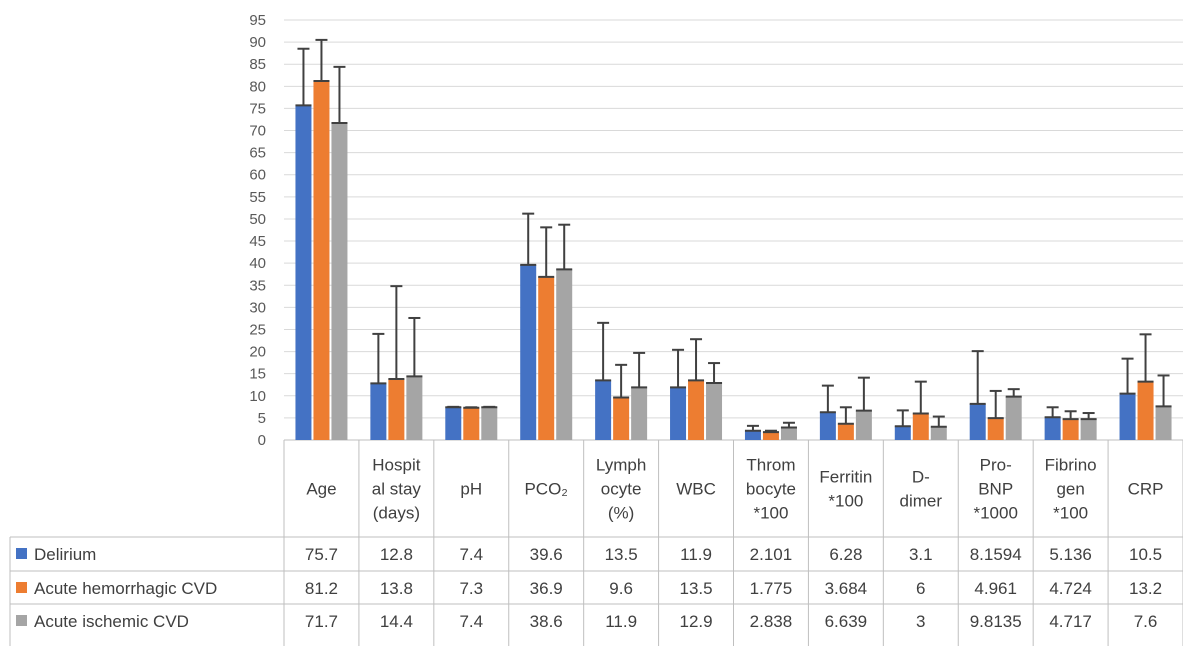 The image size is (1183, 646). I want to click on y-tick-label: 20, so click(257, 352).